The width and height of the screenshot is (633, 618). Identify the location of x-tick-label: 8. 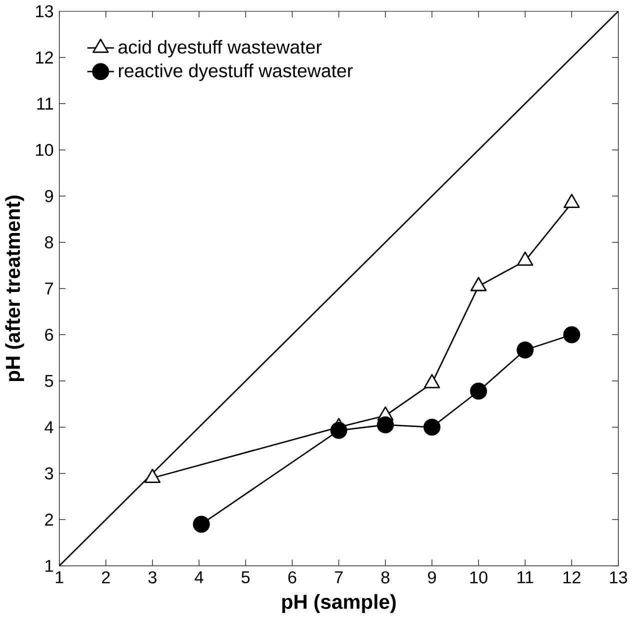
(385, 577).